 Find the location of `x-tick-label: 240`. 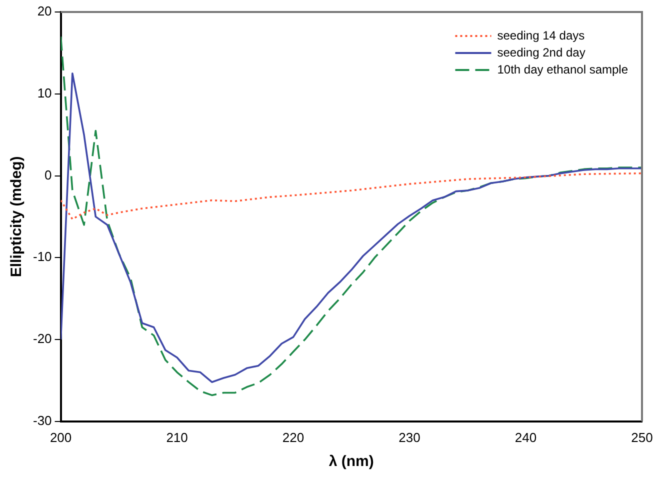

x-tick-label: 240 is located at coordinates (525, 437).